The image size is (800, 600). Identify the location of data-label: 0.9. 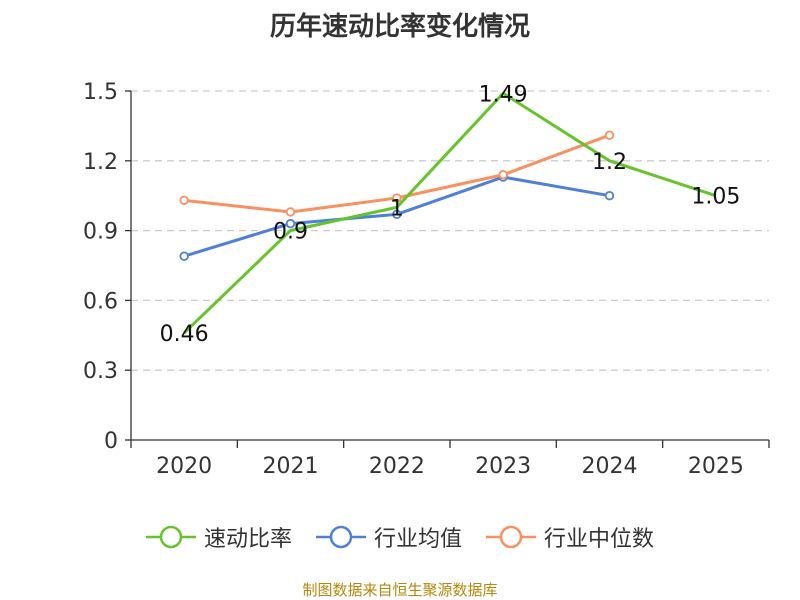
(290, 232).